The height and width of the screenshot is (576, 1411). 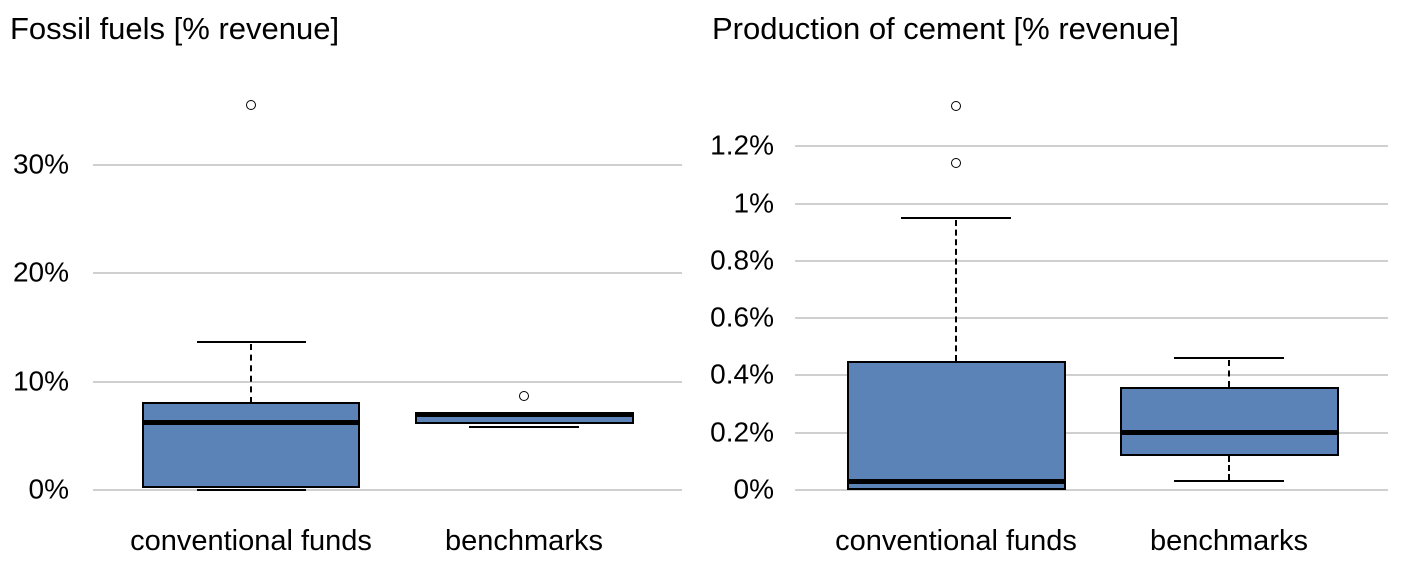 I want to click on y-tick-label: 0.8%, so click(x=742, y=260).